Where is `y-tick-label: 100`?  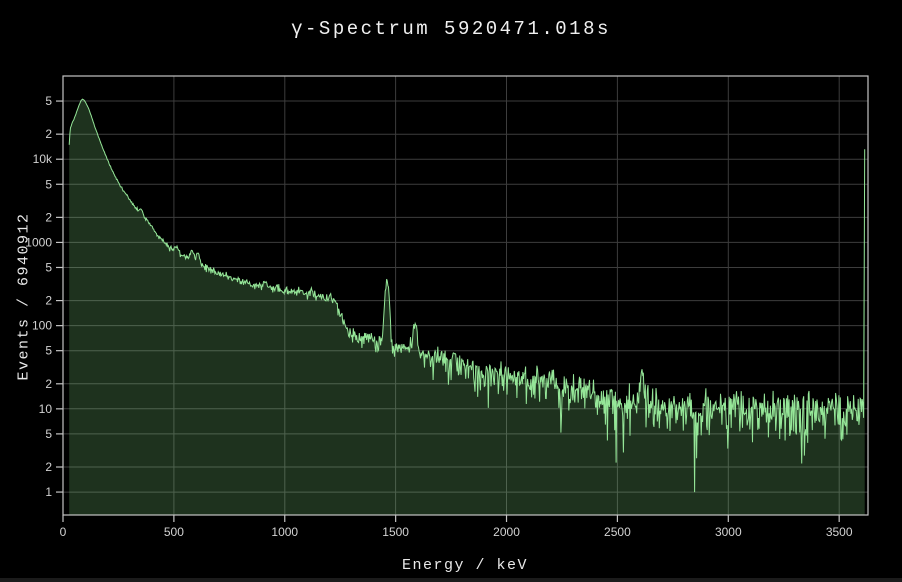
y-tick-label: 100 is located at coordinates (42, 326).